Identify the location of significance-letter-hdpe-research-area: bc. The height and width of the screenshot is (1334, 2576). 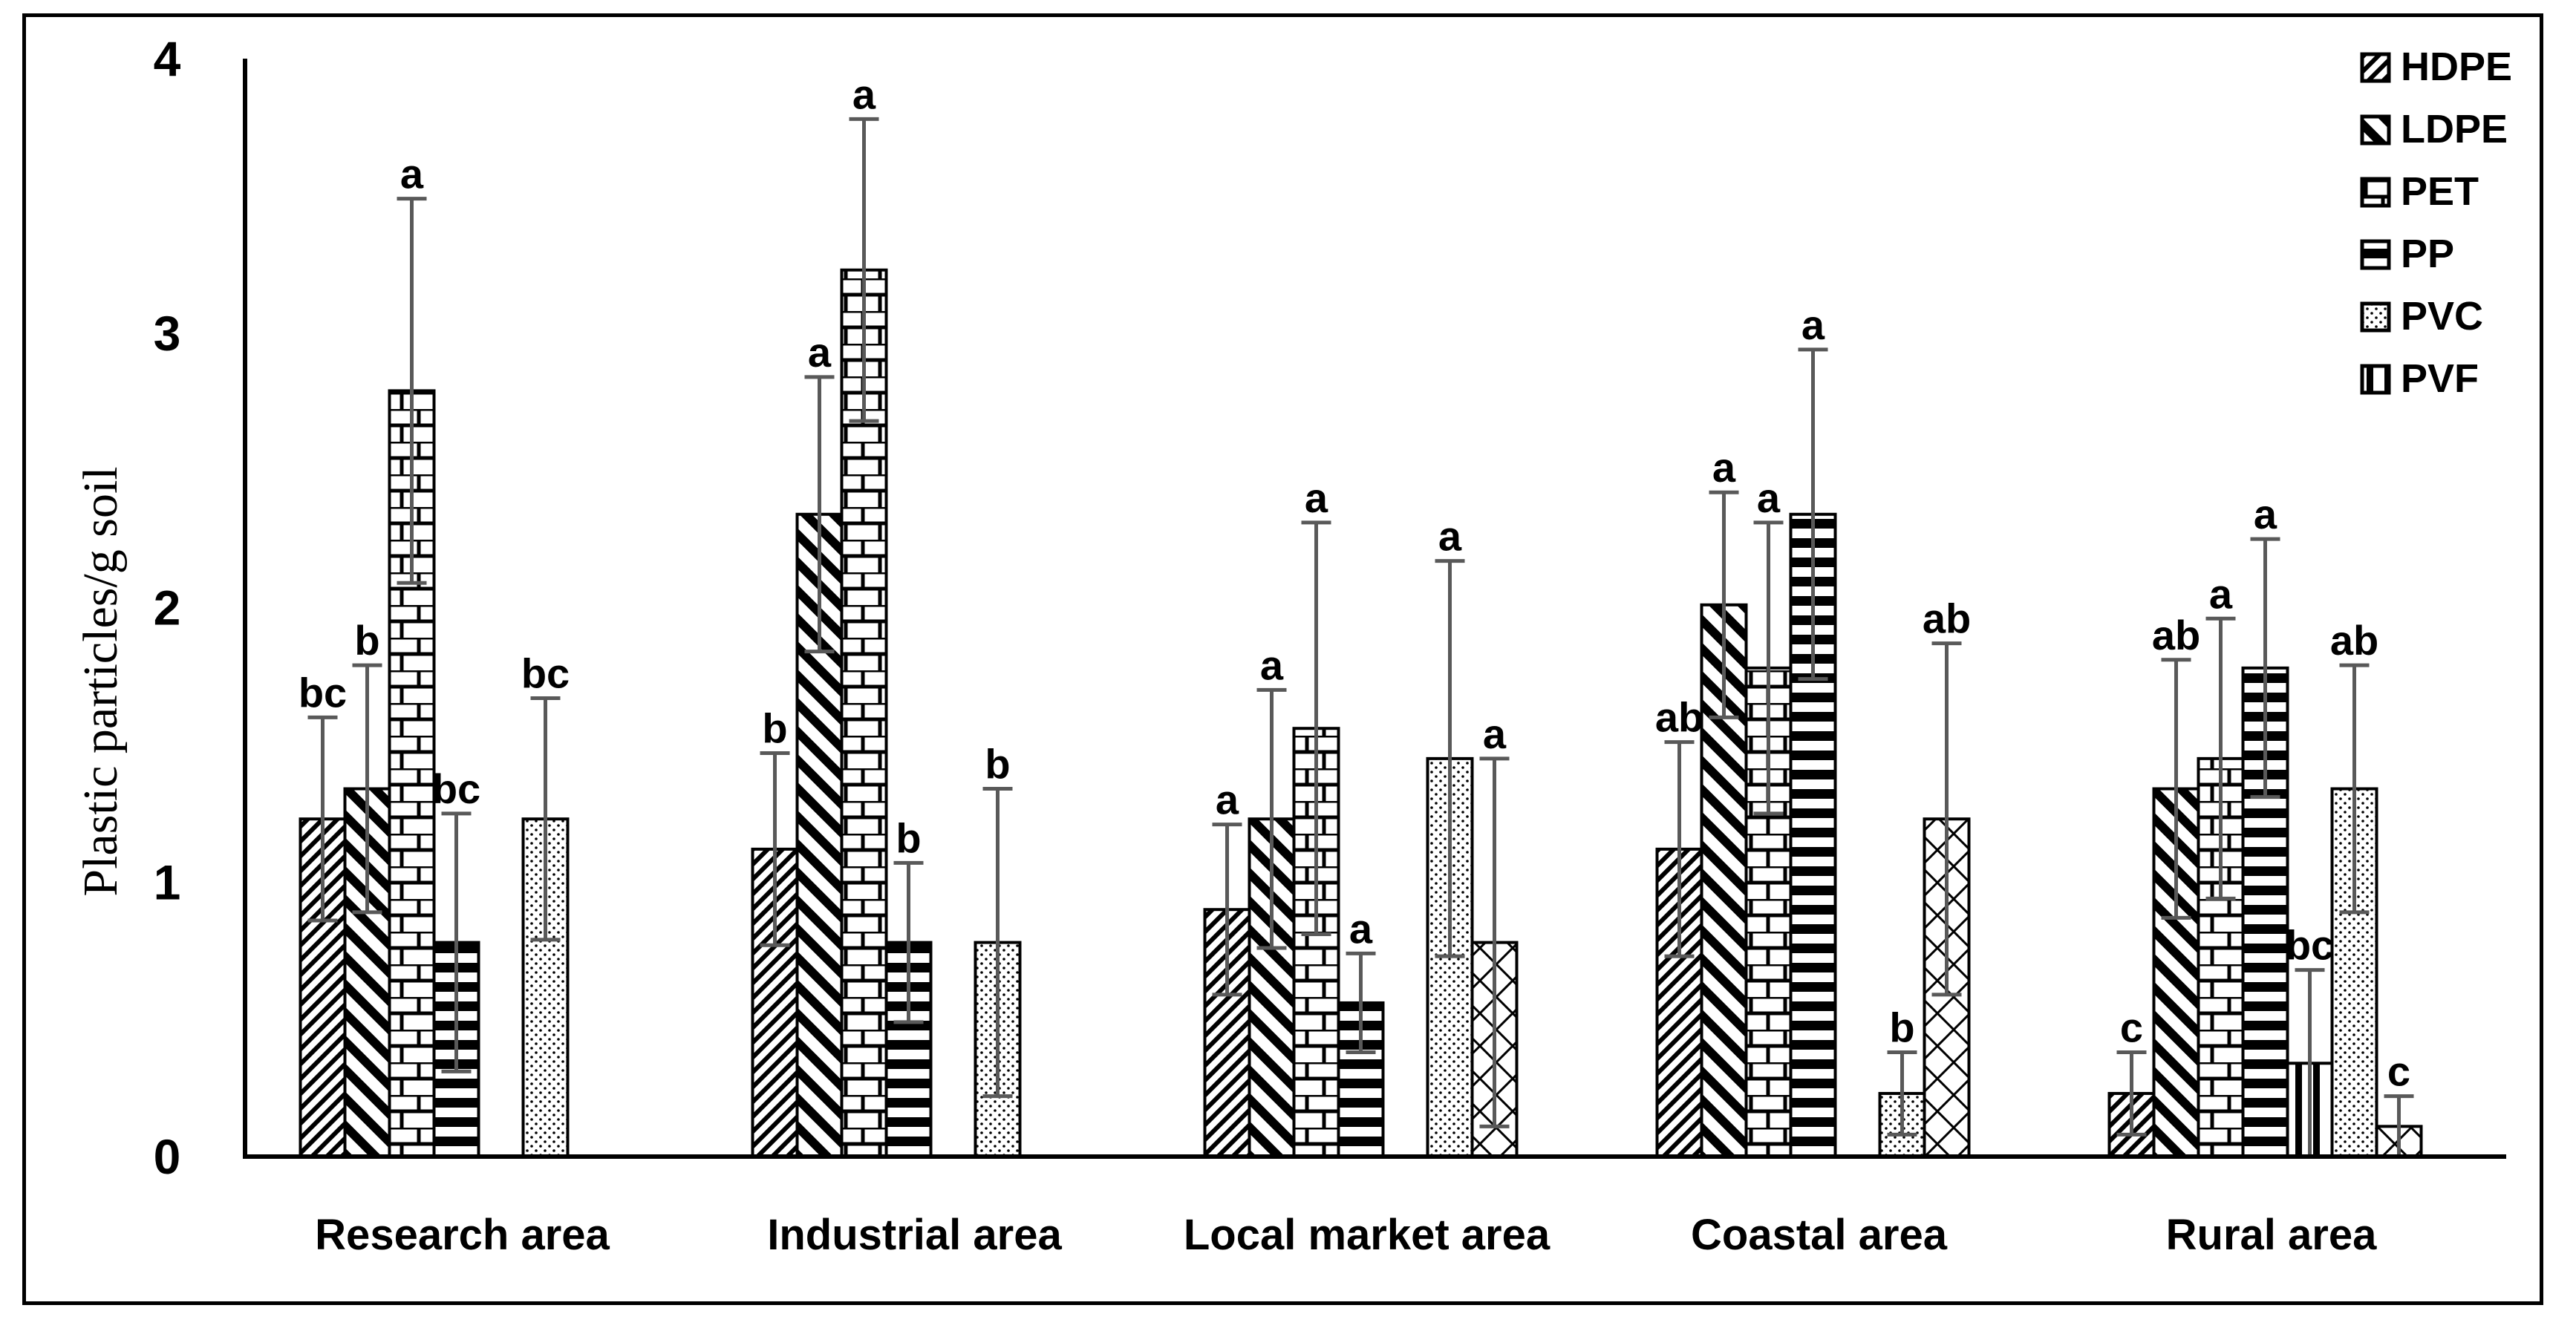
(323, 692).